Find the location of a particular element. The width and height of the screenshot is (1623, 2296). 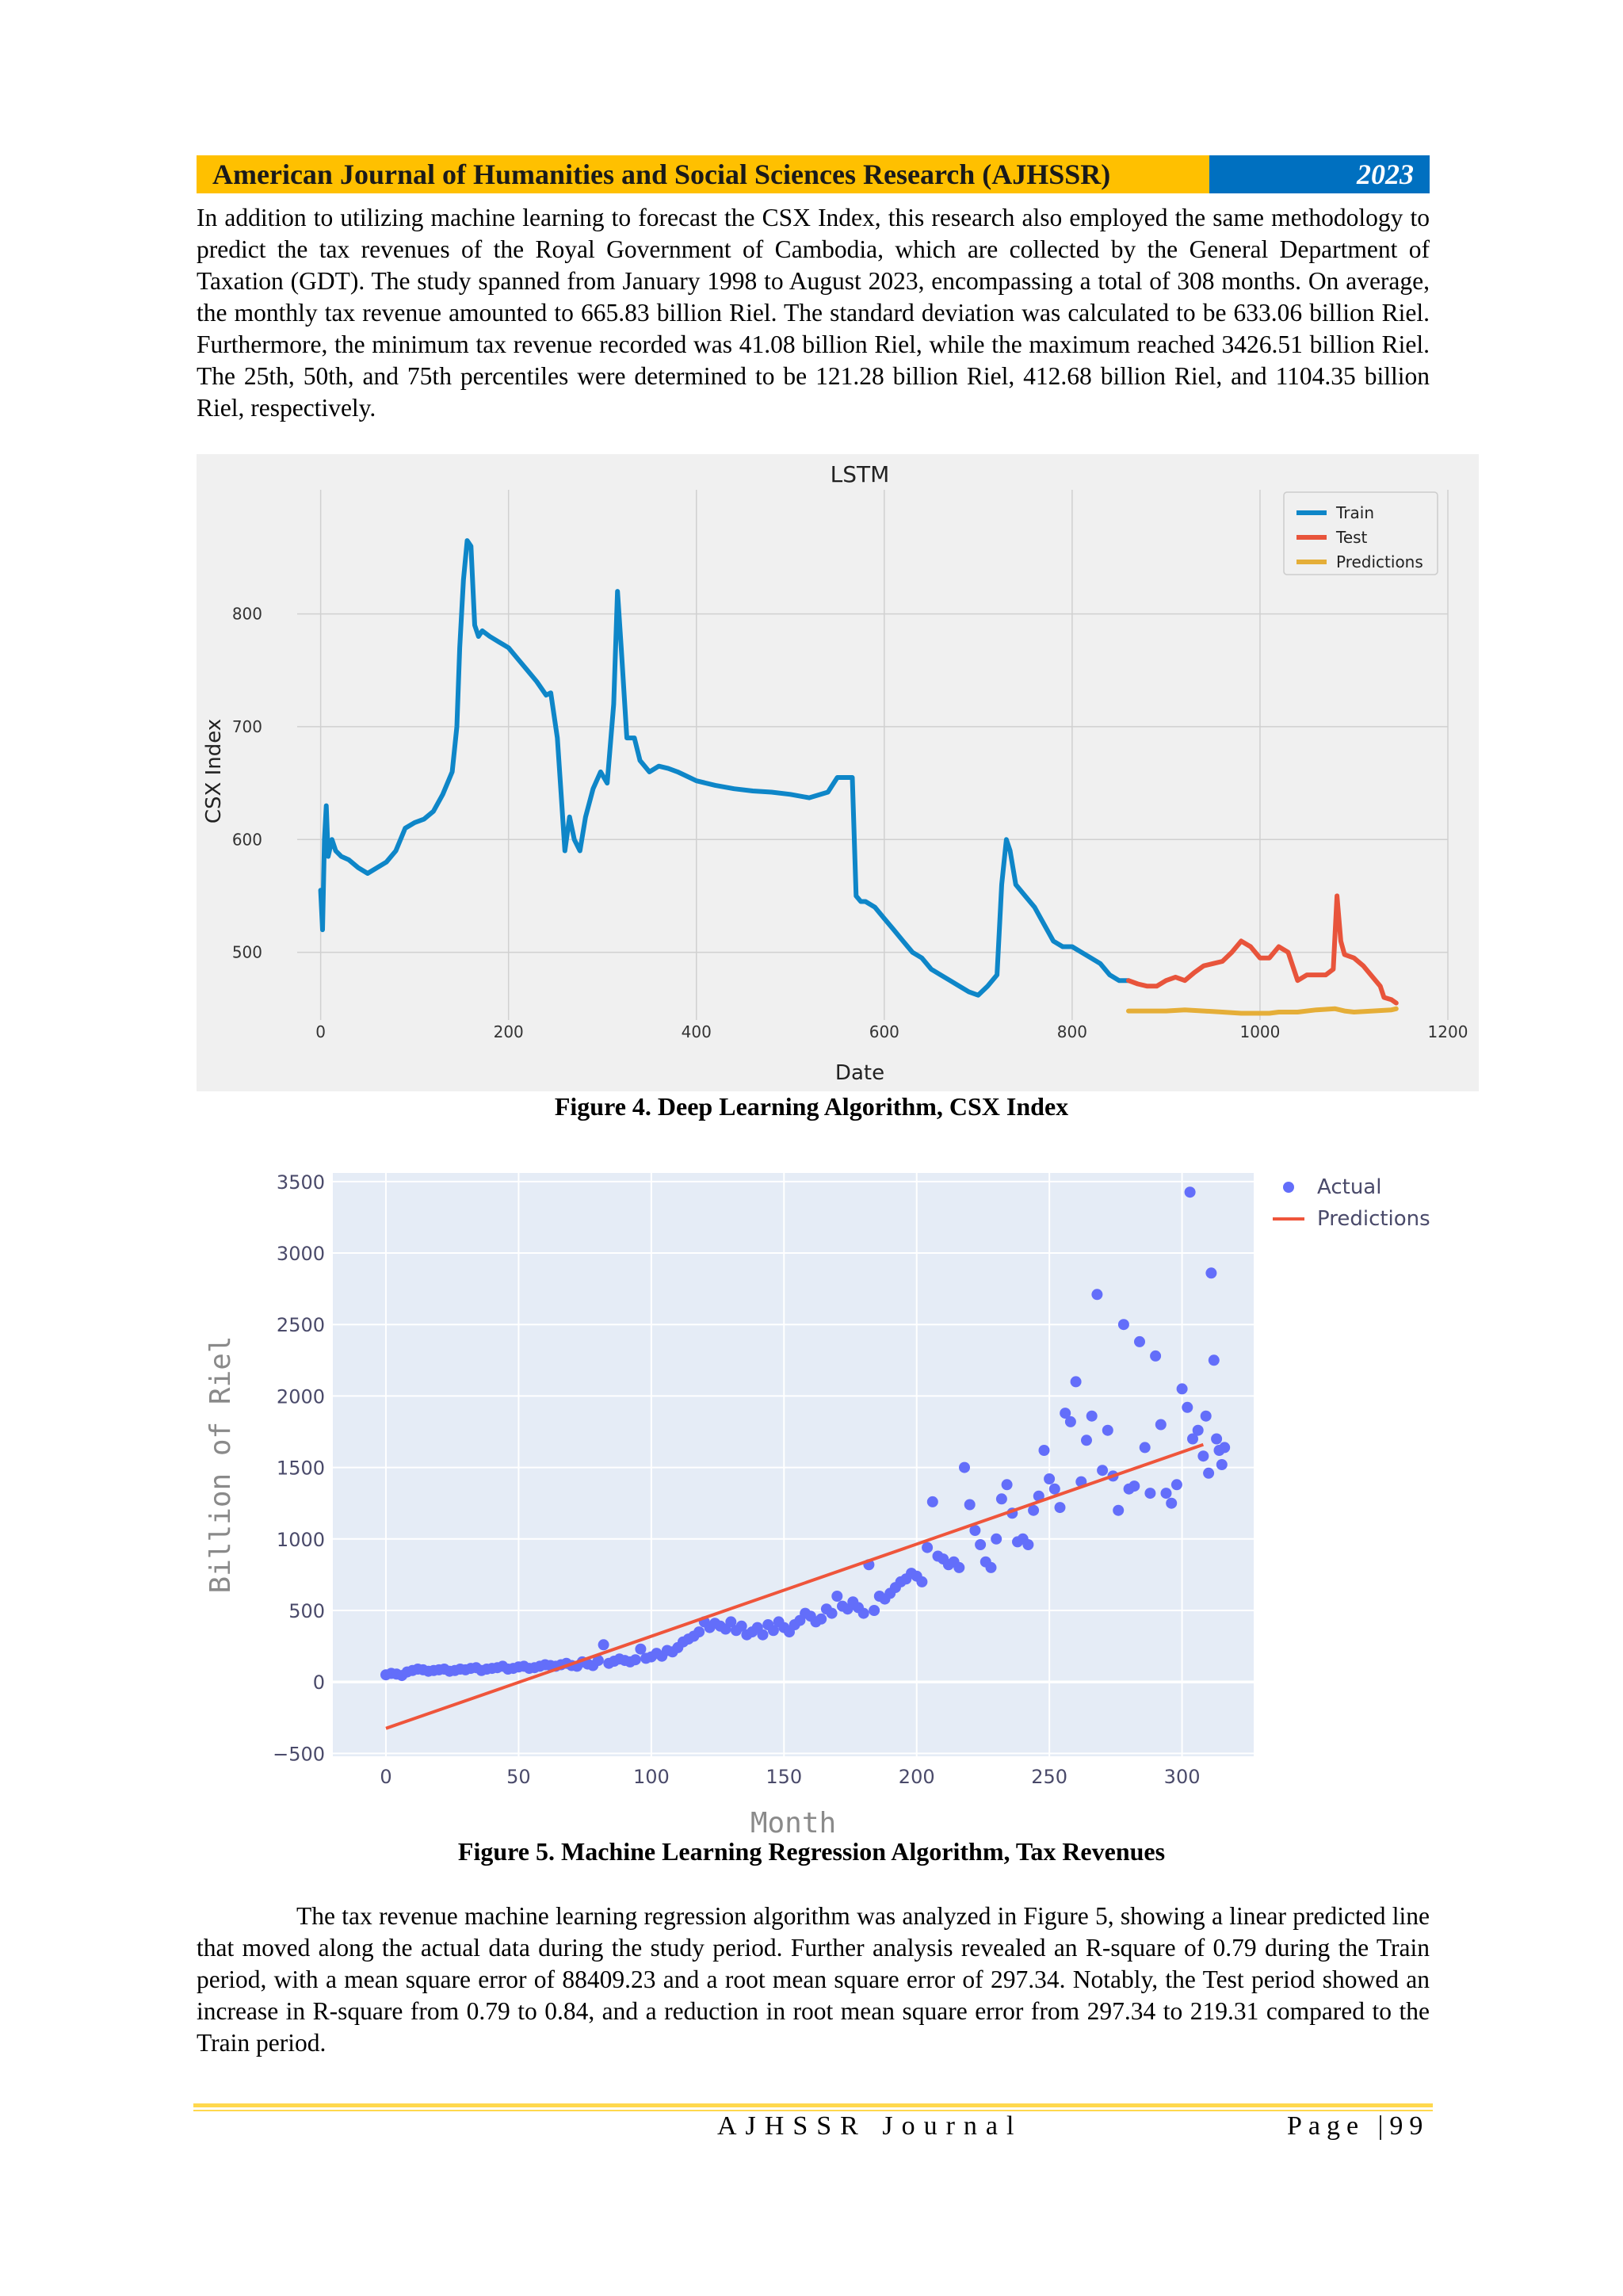

figure5-ytick-label: 2500 is located at coordinates (301, 1325).